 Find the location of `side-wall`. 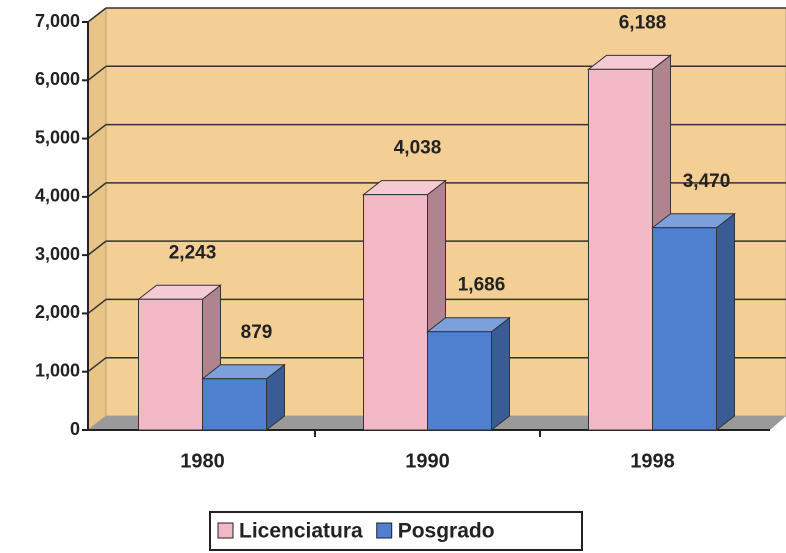

side-wall is located at coordinates (97, 219).